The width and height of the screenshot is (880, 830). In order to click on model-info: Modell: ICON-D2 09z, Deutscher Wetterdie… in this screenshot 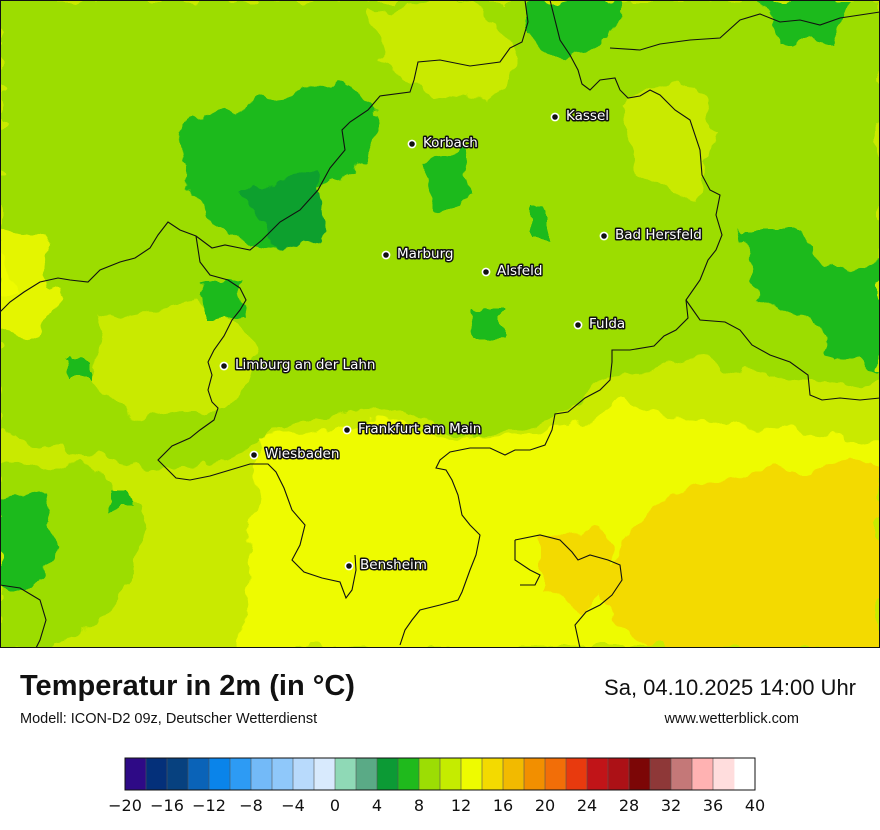, I will do `click(169, 719)`.